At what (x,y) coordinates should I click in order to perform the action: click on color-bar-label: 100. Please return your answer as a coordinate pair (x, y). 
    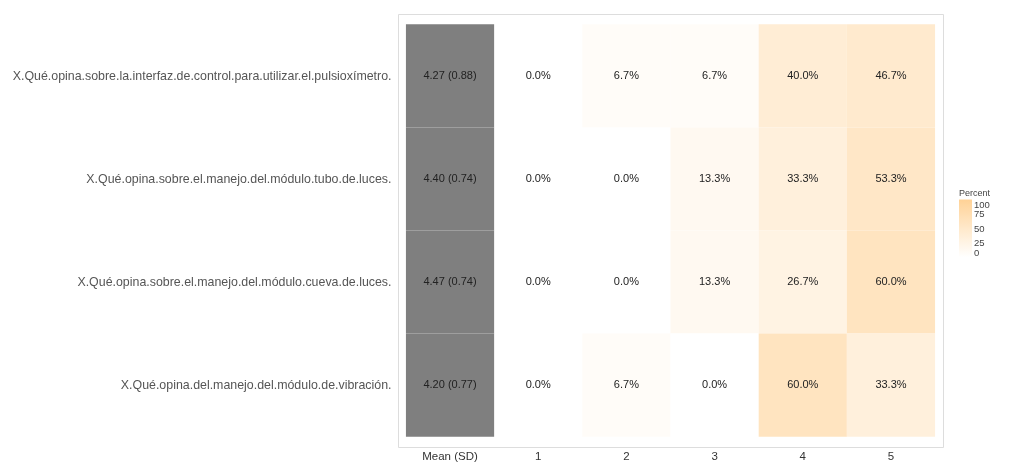
    Looking at the image, I should click on (982, 204).